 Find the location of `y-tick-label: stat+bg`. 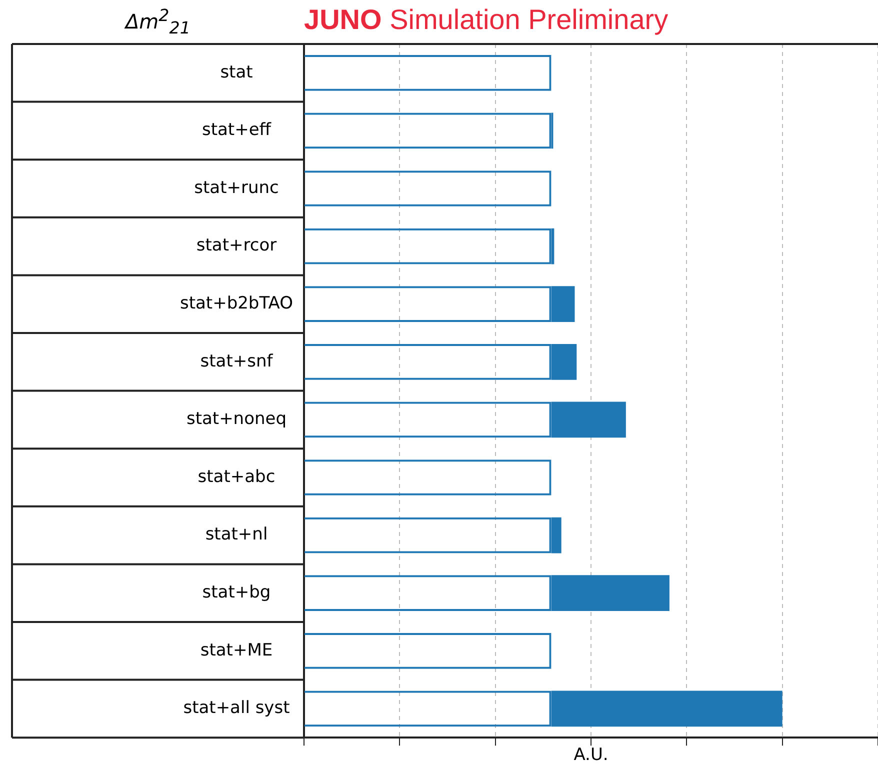

y-tick-label: stat+bg is located at coordinates (236, 592).